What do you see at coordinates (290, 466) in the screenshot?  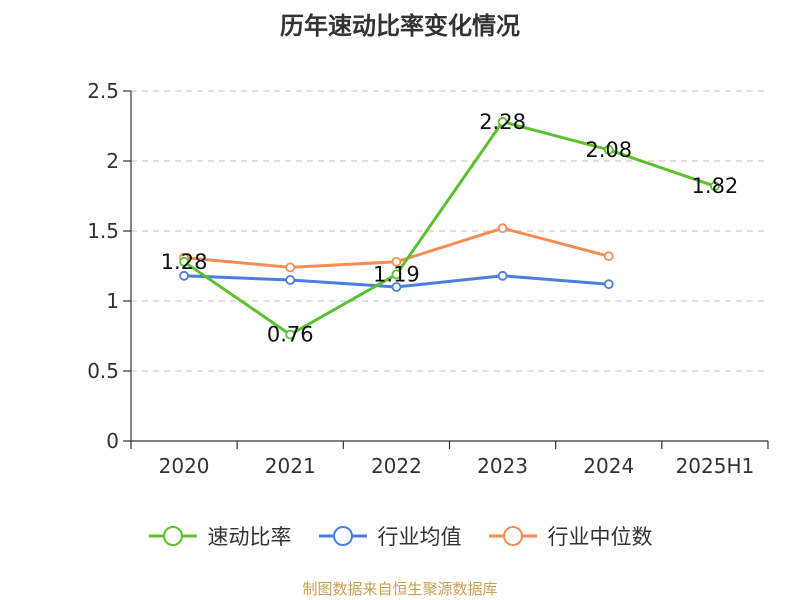 I see `x-tick-label: 2021` at bounding box center [290, 466].